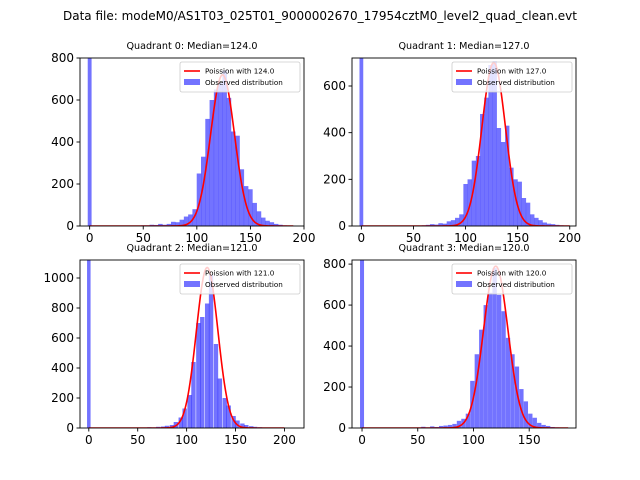 The width and height of the screenshot is (640, 480). I want to click on panel-title: Quadrant 1: Median=127.0, so click(463, 46).